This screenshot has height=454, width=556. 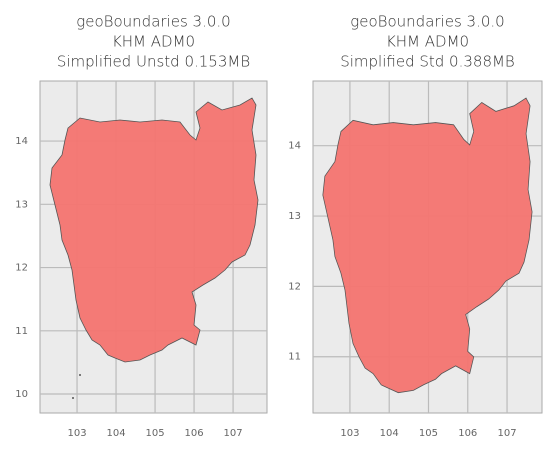 I want to click on chart-title: Simplified Std 0.388MB, so click(x=427, y=62).